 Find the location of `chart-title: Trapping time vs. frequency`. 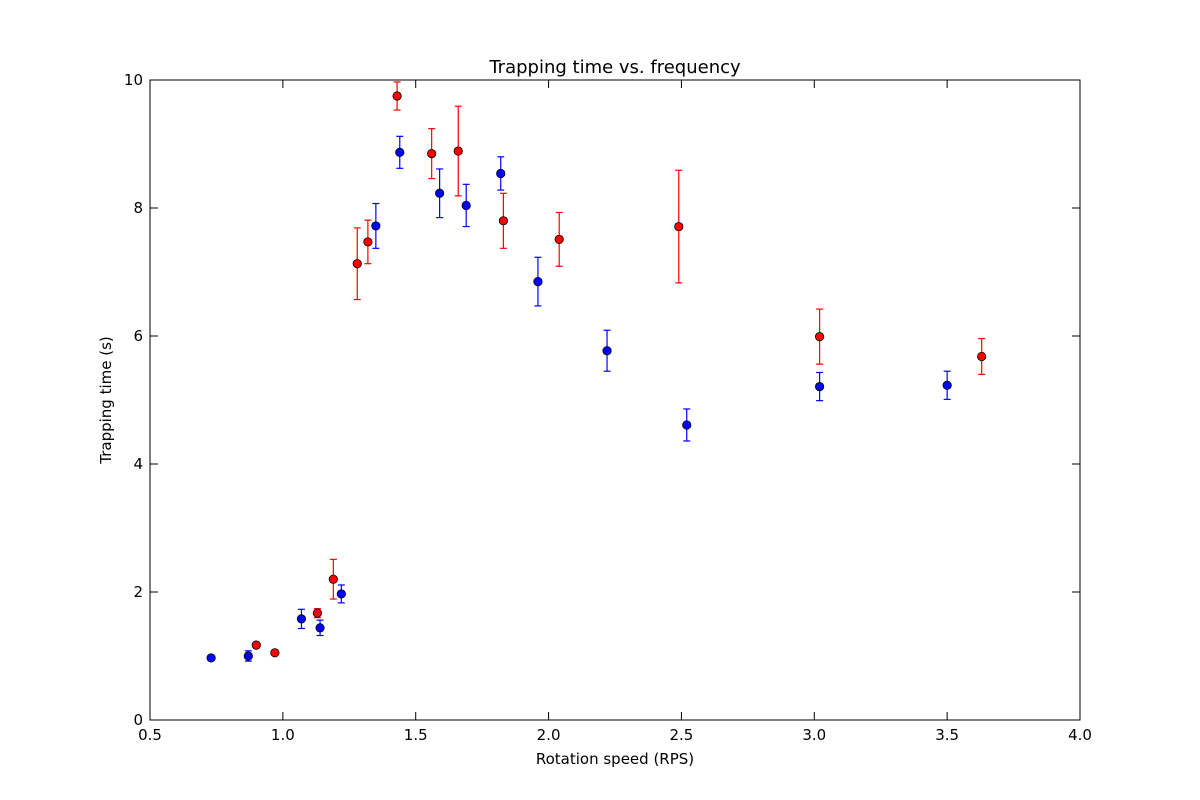

chart-title: Trapping time vs. frequency is located at coordinates (614, 67).